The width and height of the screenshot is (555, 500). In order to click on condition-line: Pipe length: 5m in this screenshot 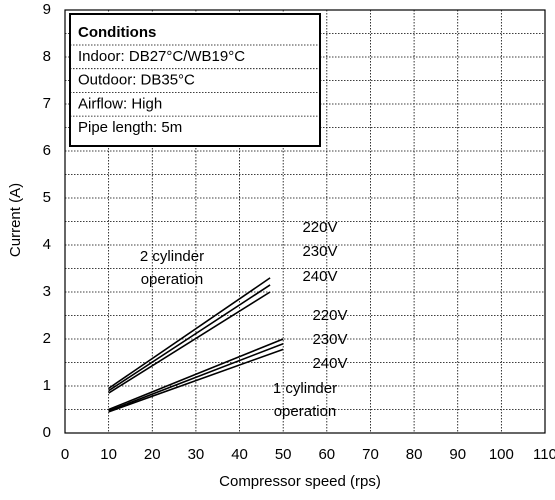, I will do `click(130, 127)`.